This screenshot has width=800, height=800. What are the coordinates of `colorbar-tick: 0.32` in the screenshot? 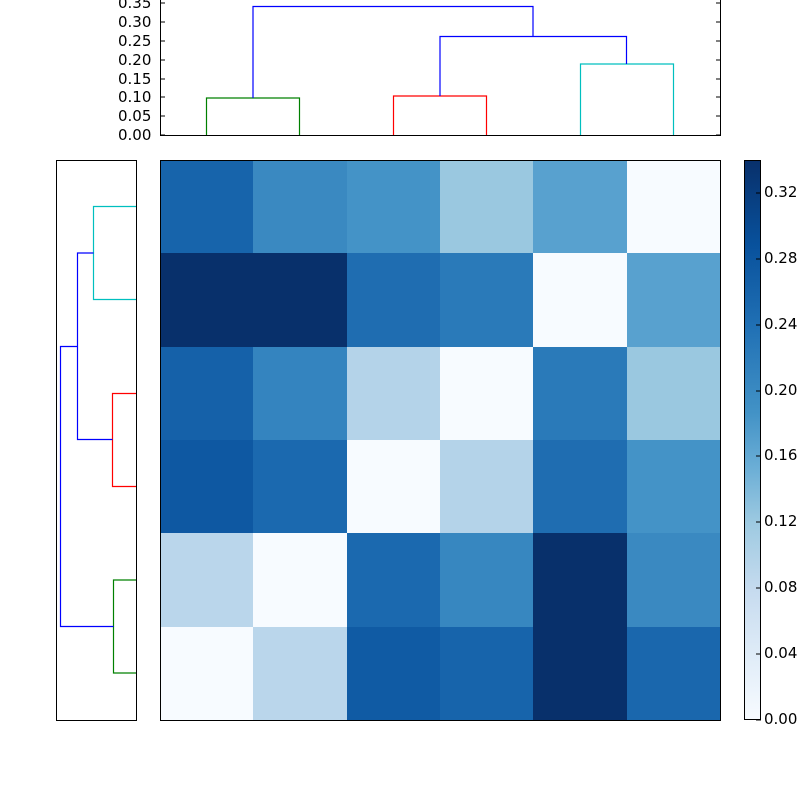 It's located at (781, 192).